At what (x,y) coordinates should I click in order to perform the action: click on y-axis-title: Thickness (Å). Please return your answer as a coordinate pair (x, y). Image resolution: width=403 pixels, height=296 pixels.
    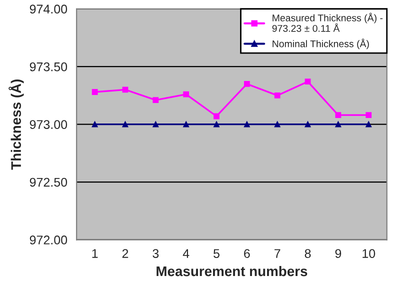
    Looking at the image, I should click on (16, 124).